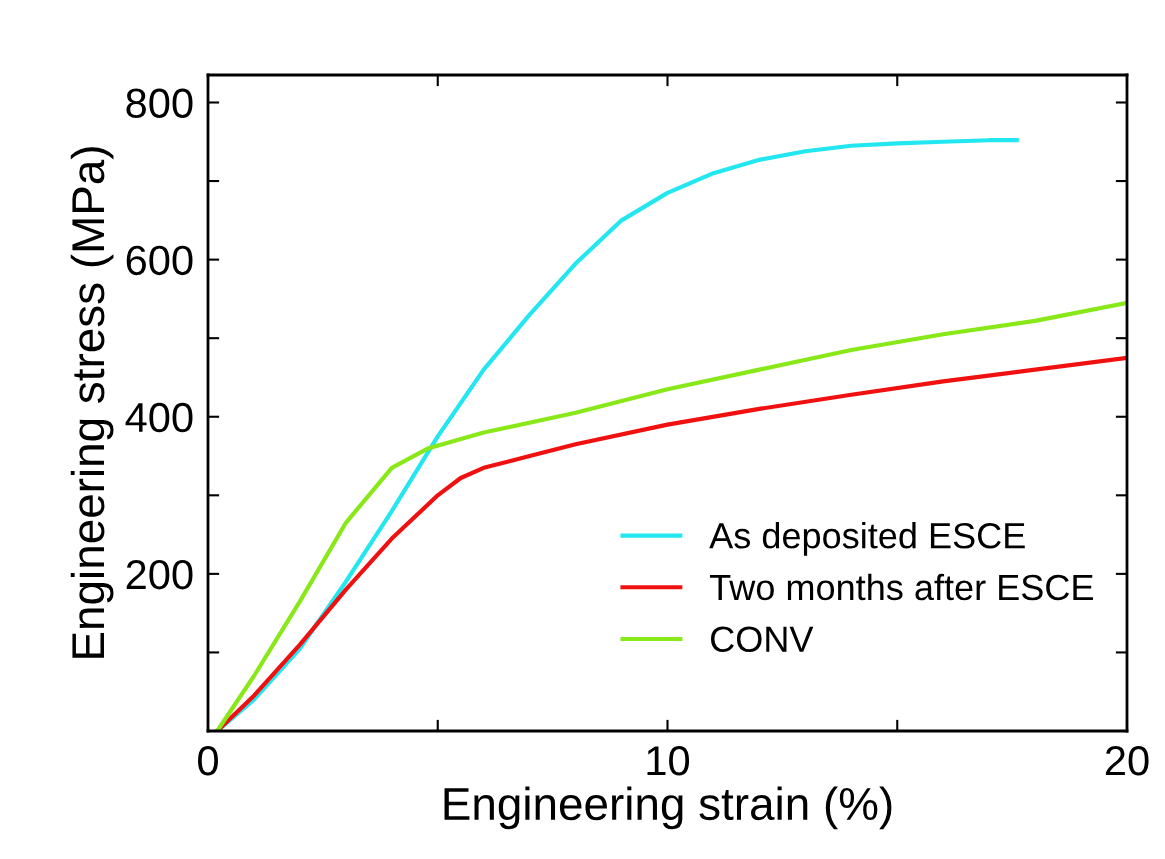  Describe the element at coordinates (159, 103) in the screenshot. I see `y-tick-label: 800` at that location.